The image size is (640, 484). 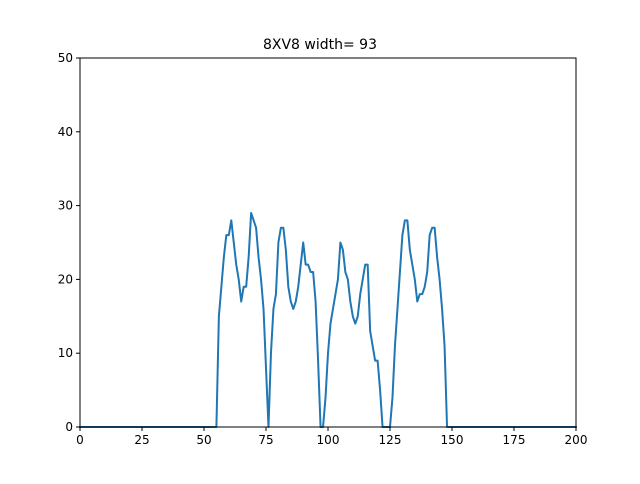 What do you see at coordinates (65, 58) in the screenshot?
I see `y-tick-label: 50` at bounding box center [65, 58].